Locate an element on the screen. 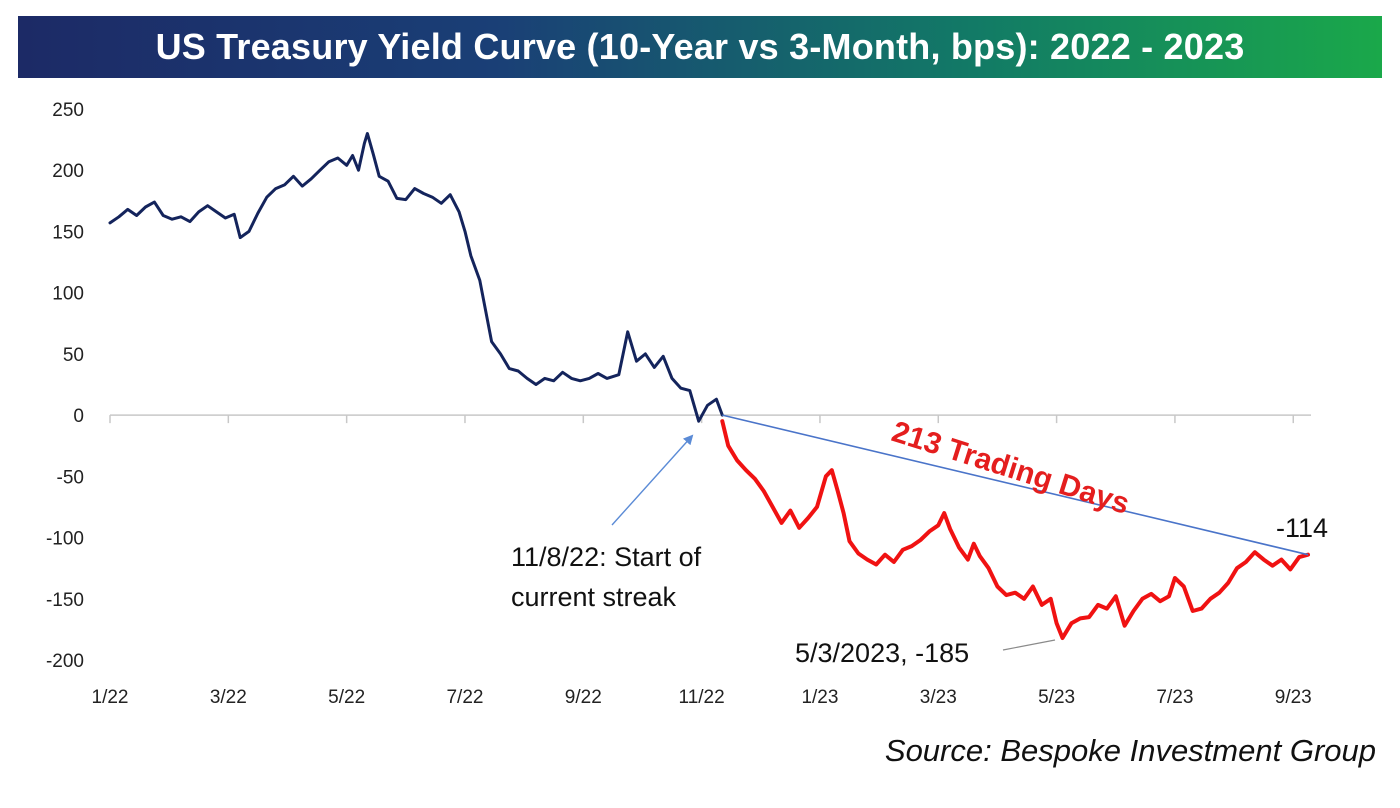 The height and width of the screenshot is (808, 1400). x-tick-label: 5/22 is located at coordinates (346, 697).